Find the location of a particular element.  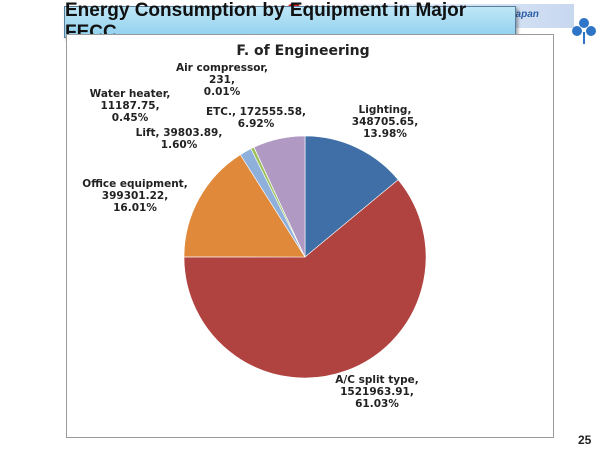

data-label-air-compressor: Air compressor, 231, 0.01% is located at coordinates (222, 80).